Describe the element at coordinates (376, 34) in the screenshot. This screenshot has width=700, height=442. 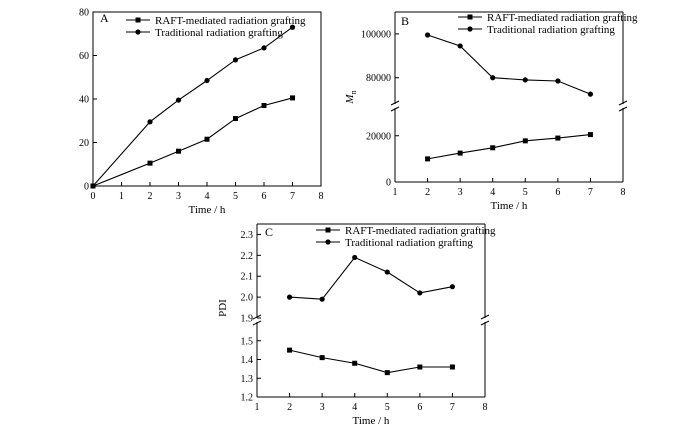
I see `y-tick-label: 100000` at that location.